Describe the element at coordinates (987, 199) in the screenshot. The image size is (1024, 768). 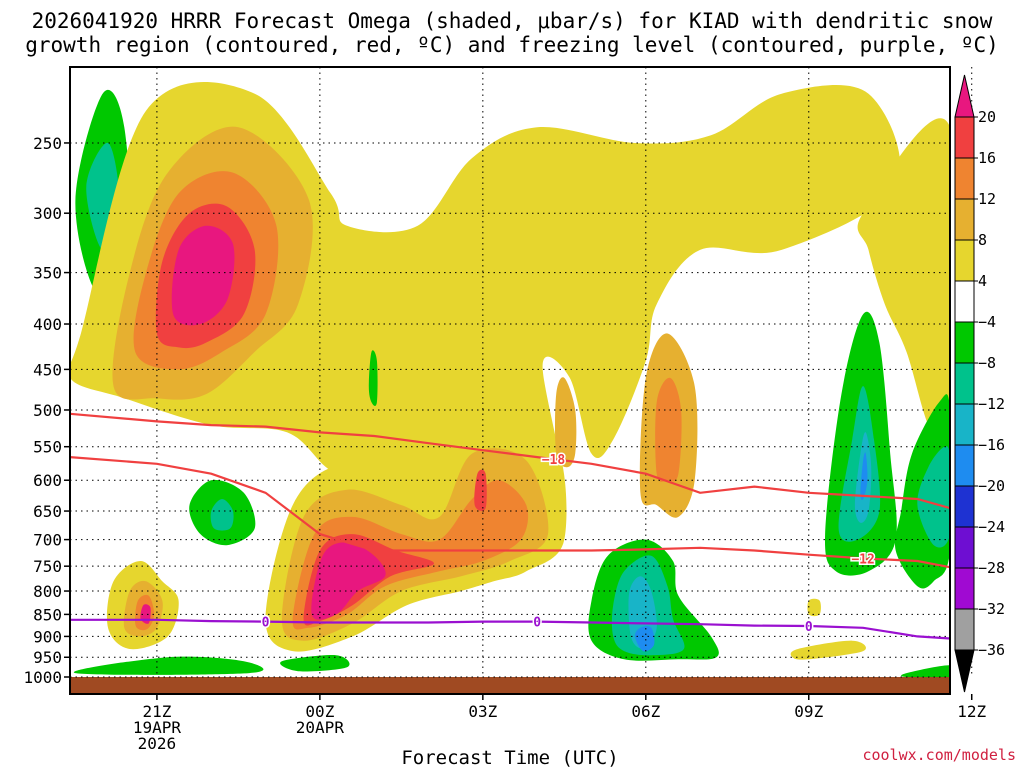
I see `colorbar-label-2: 12` at that location.